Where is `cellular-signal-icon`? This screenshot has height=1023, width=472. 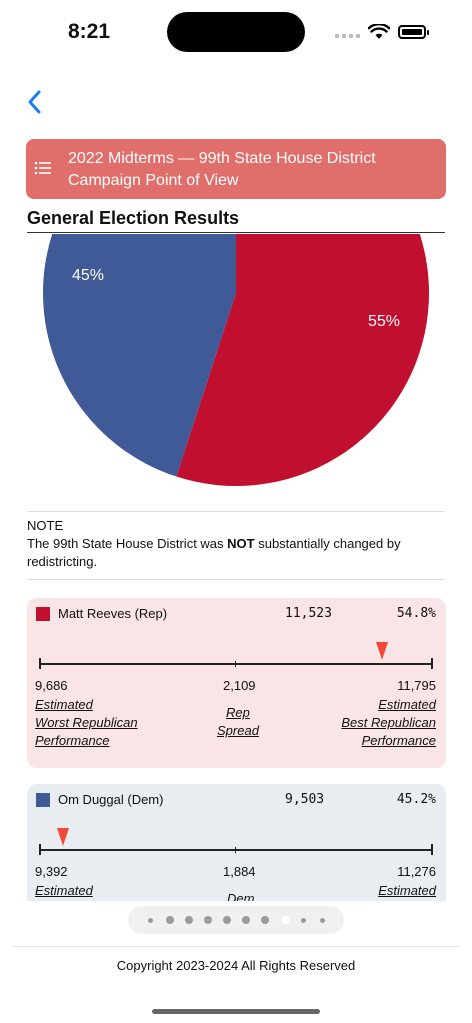 cellular-signal-icon is located at coordinates (347, 36).